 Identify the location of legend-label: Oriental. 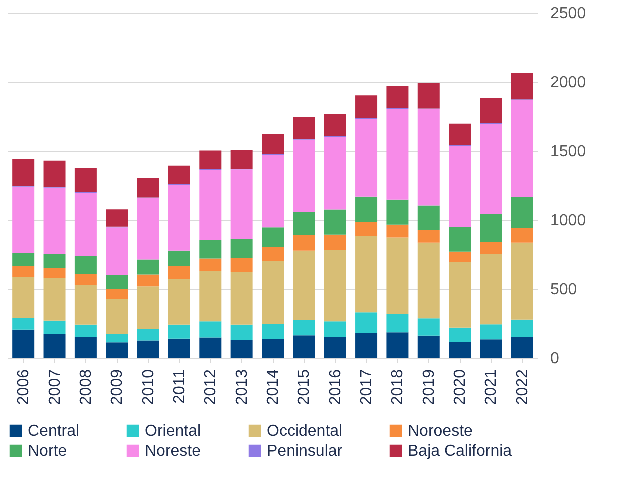
(173, 431).